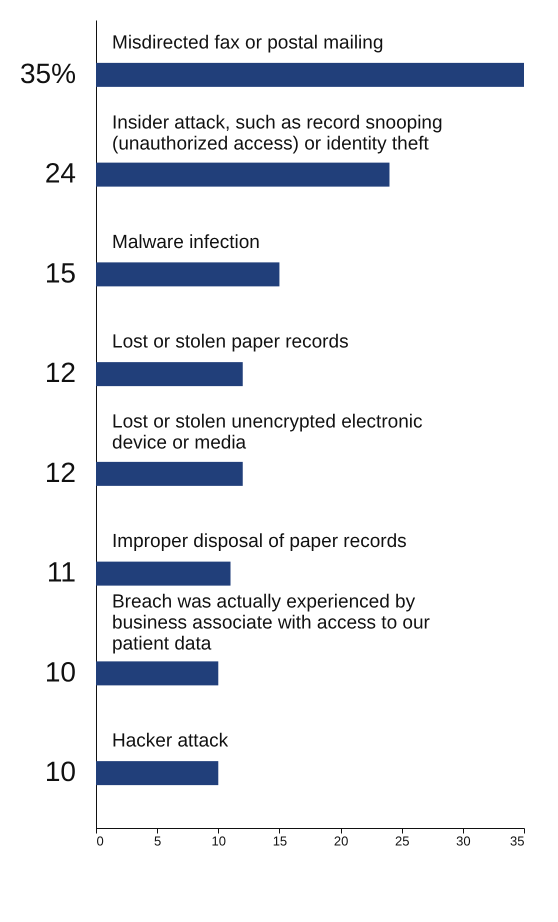 The image size is (558, 922). Describe the element at coordinates (463, 841) in the screenshot. I see `x-tick-label: 30` at that location.